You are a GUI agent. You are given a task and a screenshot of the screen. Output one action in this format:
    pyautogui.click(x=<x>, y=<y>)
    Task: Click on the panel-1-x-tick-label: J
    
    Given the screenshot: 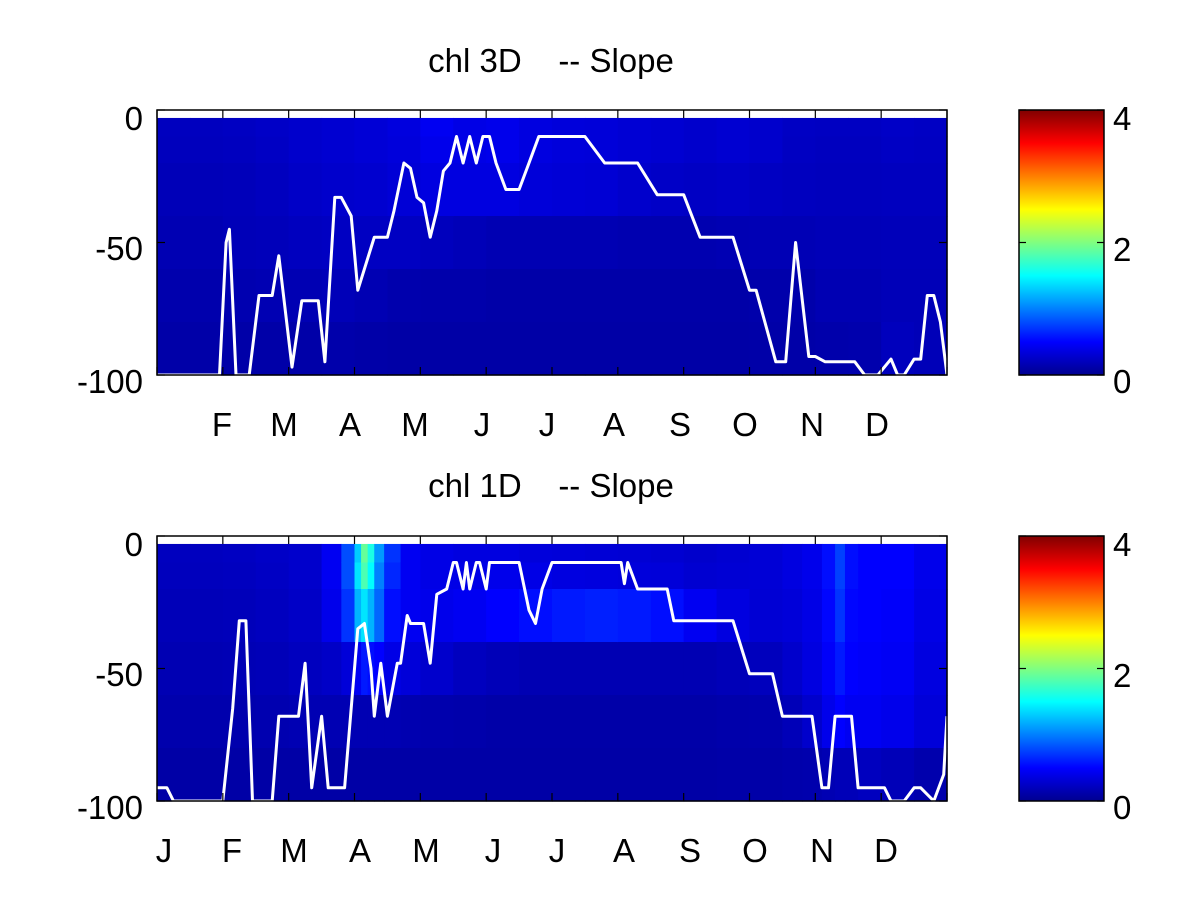 What is the action you would take?
    pyautogui.click(x=482, y=424)
    